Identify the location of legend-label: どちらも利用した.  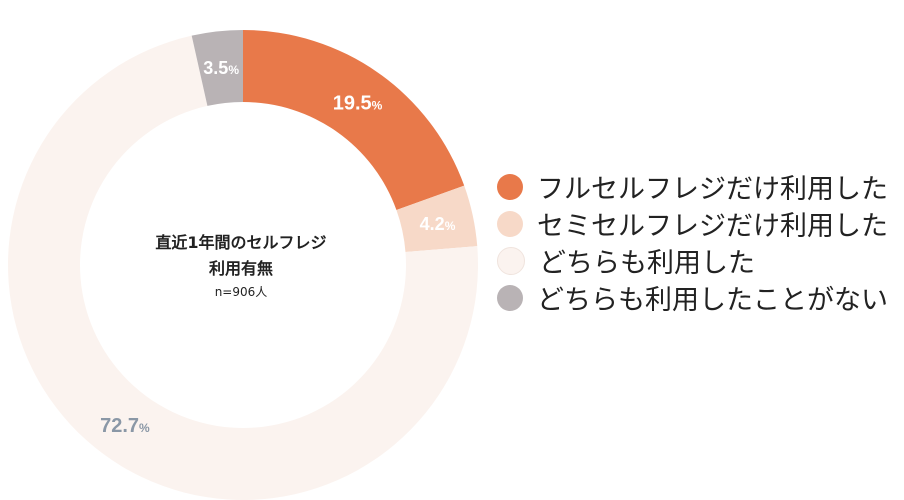
(647, 263).